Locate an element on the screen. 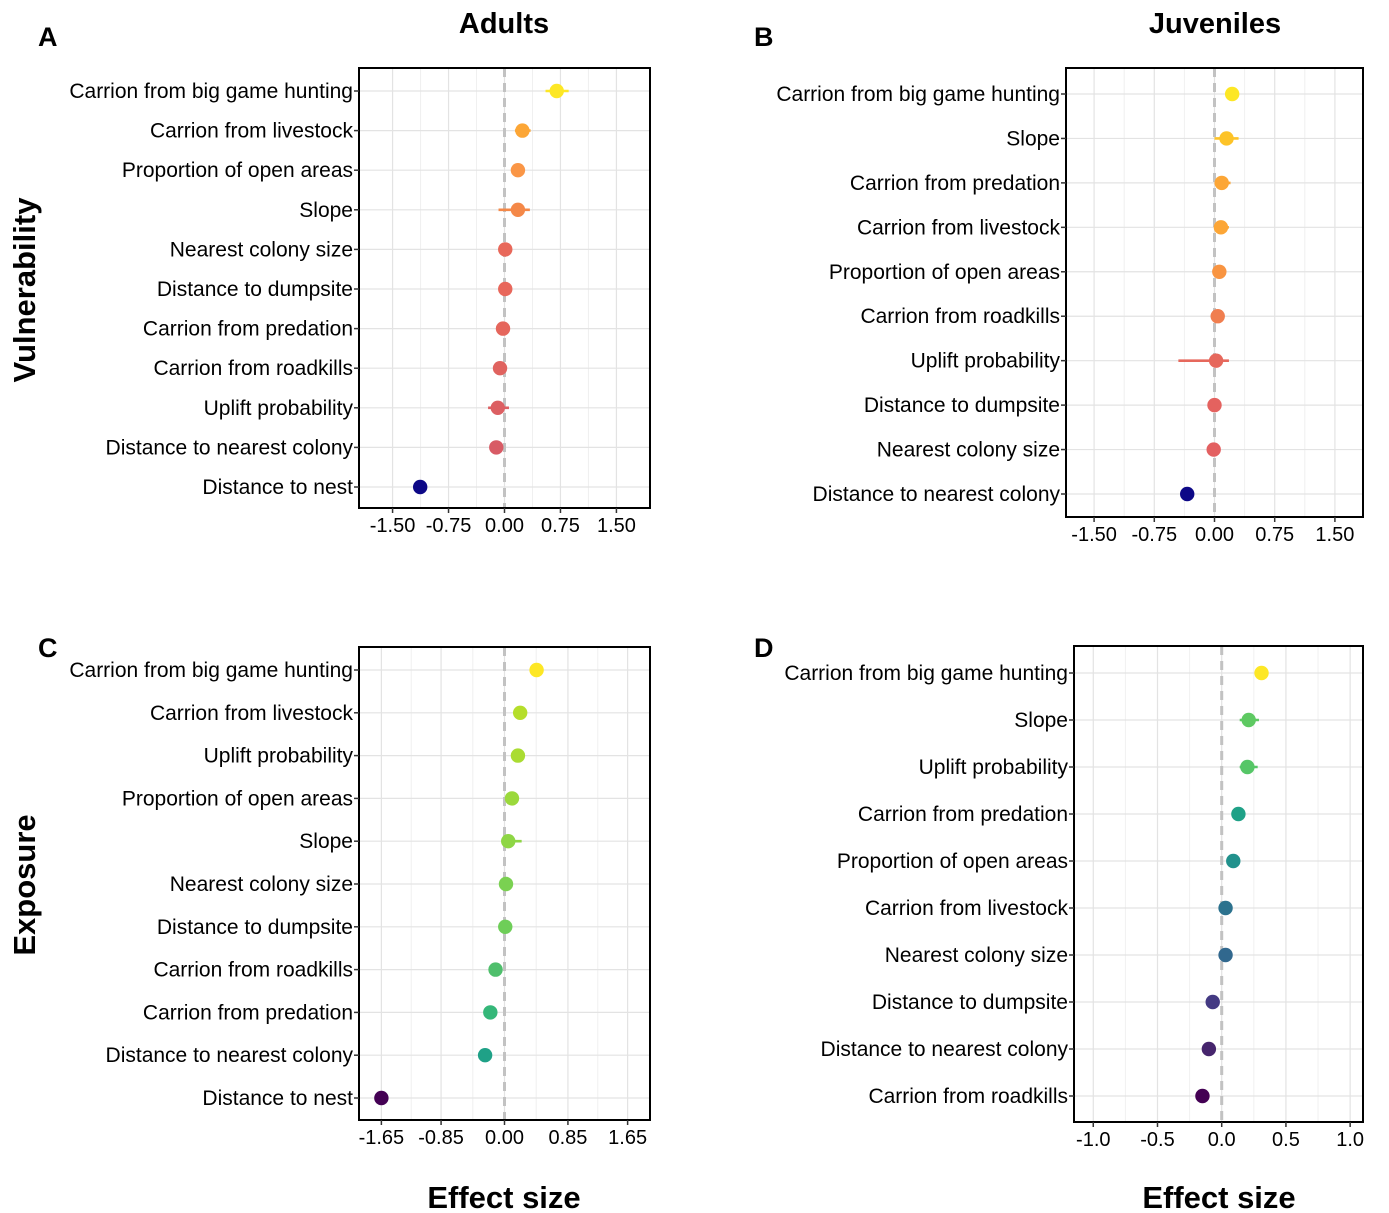 This screenshot has height=1213, width=1389. plot-frame is located at coordinates (1218, 884).